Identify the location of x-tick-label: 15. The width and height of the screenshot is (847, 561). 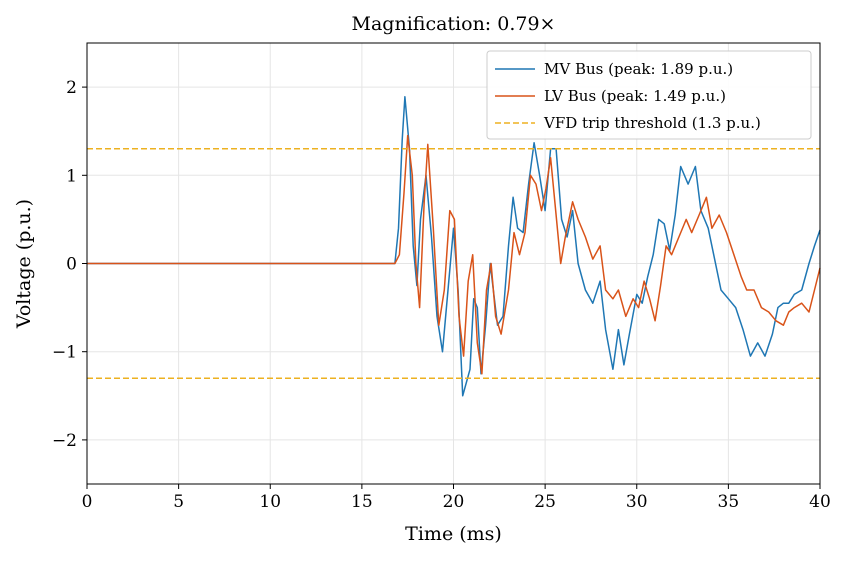
(362, 502).